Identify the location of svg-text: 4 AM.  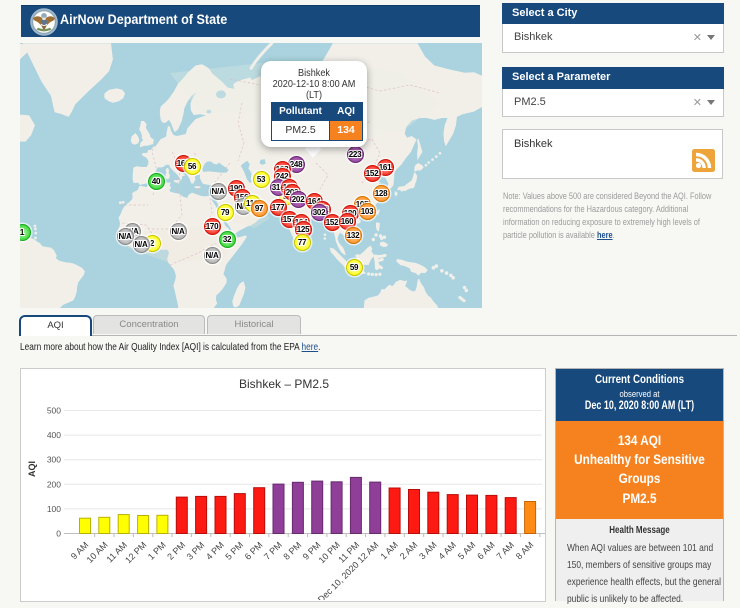
(448, 551).